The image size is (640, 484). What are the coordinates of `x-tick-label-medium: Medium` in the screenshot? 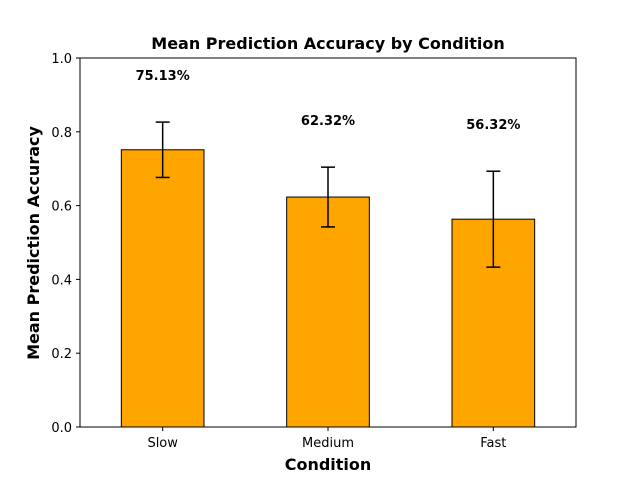 It's located at (328, 443).